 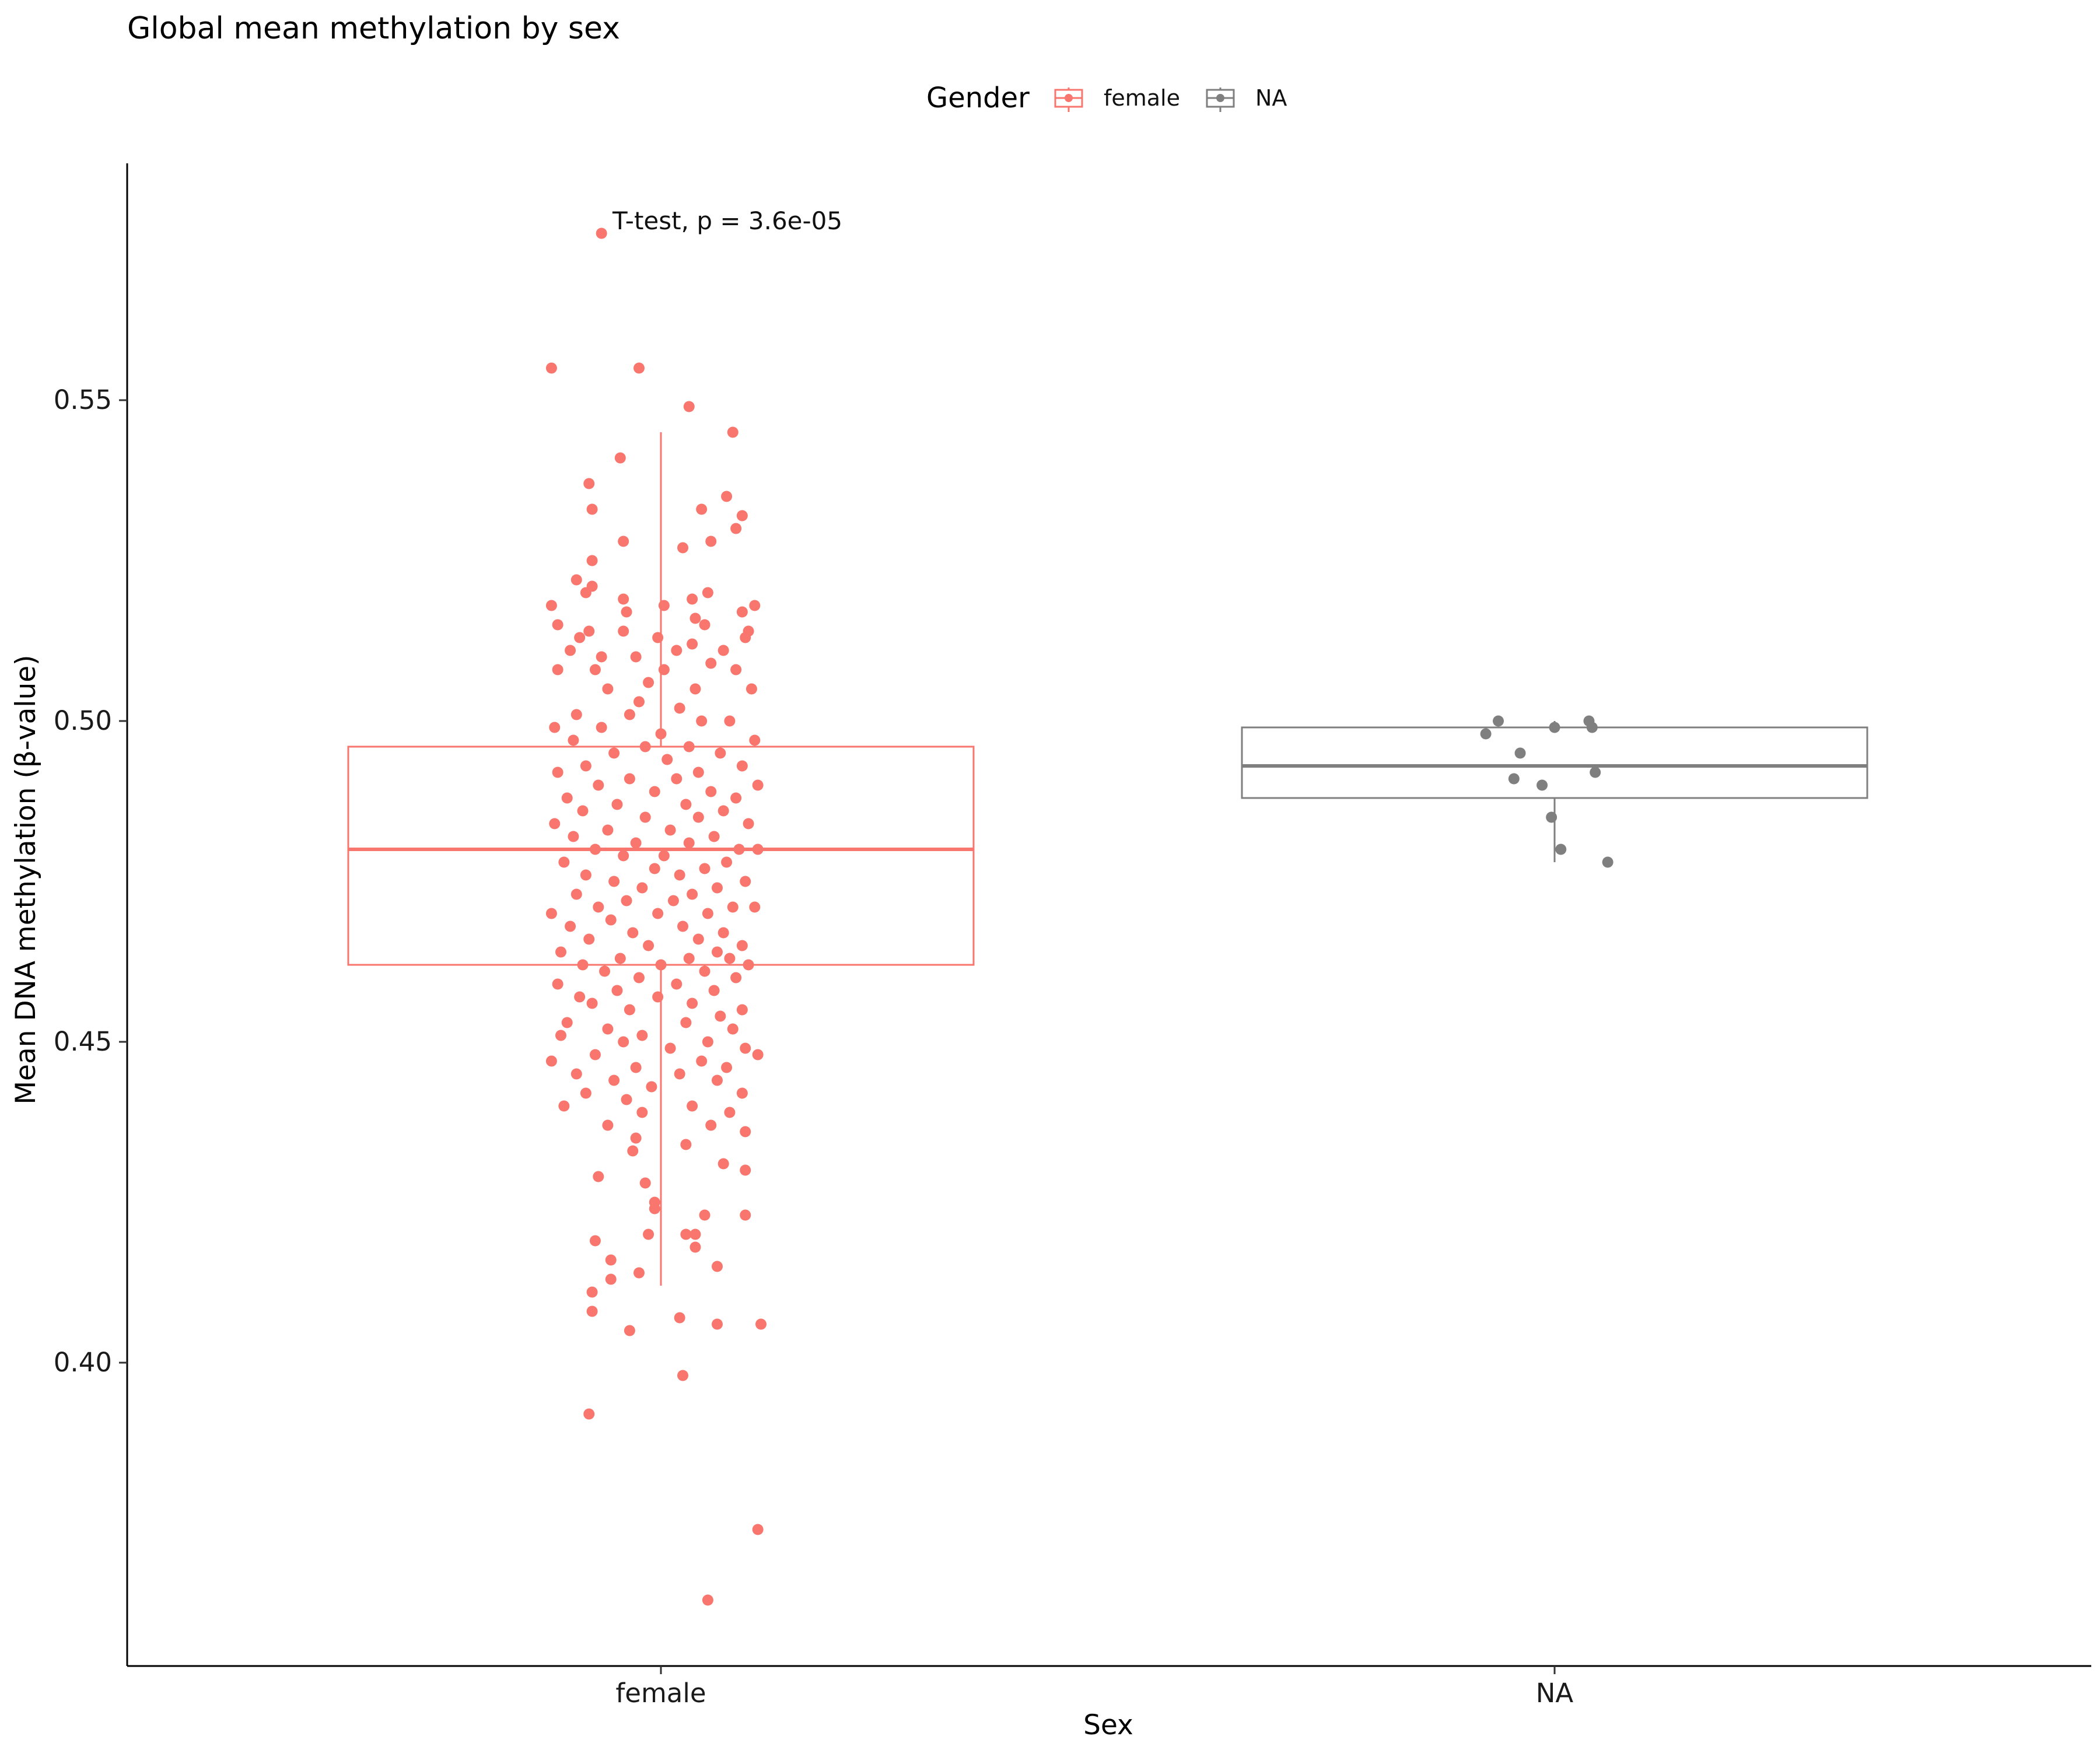 What do you see at coordinates (26, 879) in the screenshot?
I see `y-axis-title: Mean DNA methylation (β-value)` at bounding box center [26, 879].